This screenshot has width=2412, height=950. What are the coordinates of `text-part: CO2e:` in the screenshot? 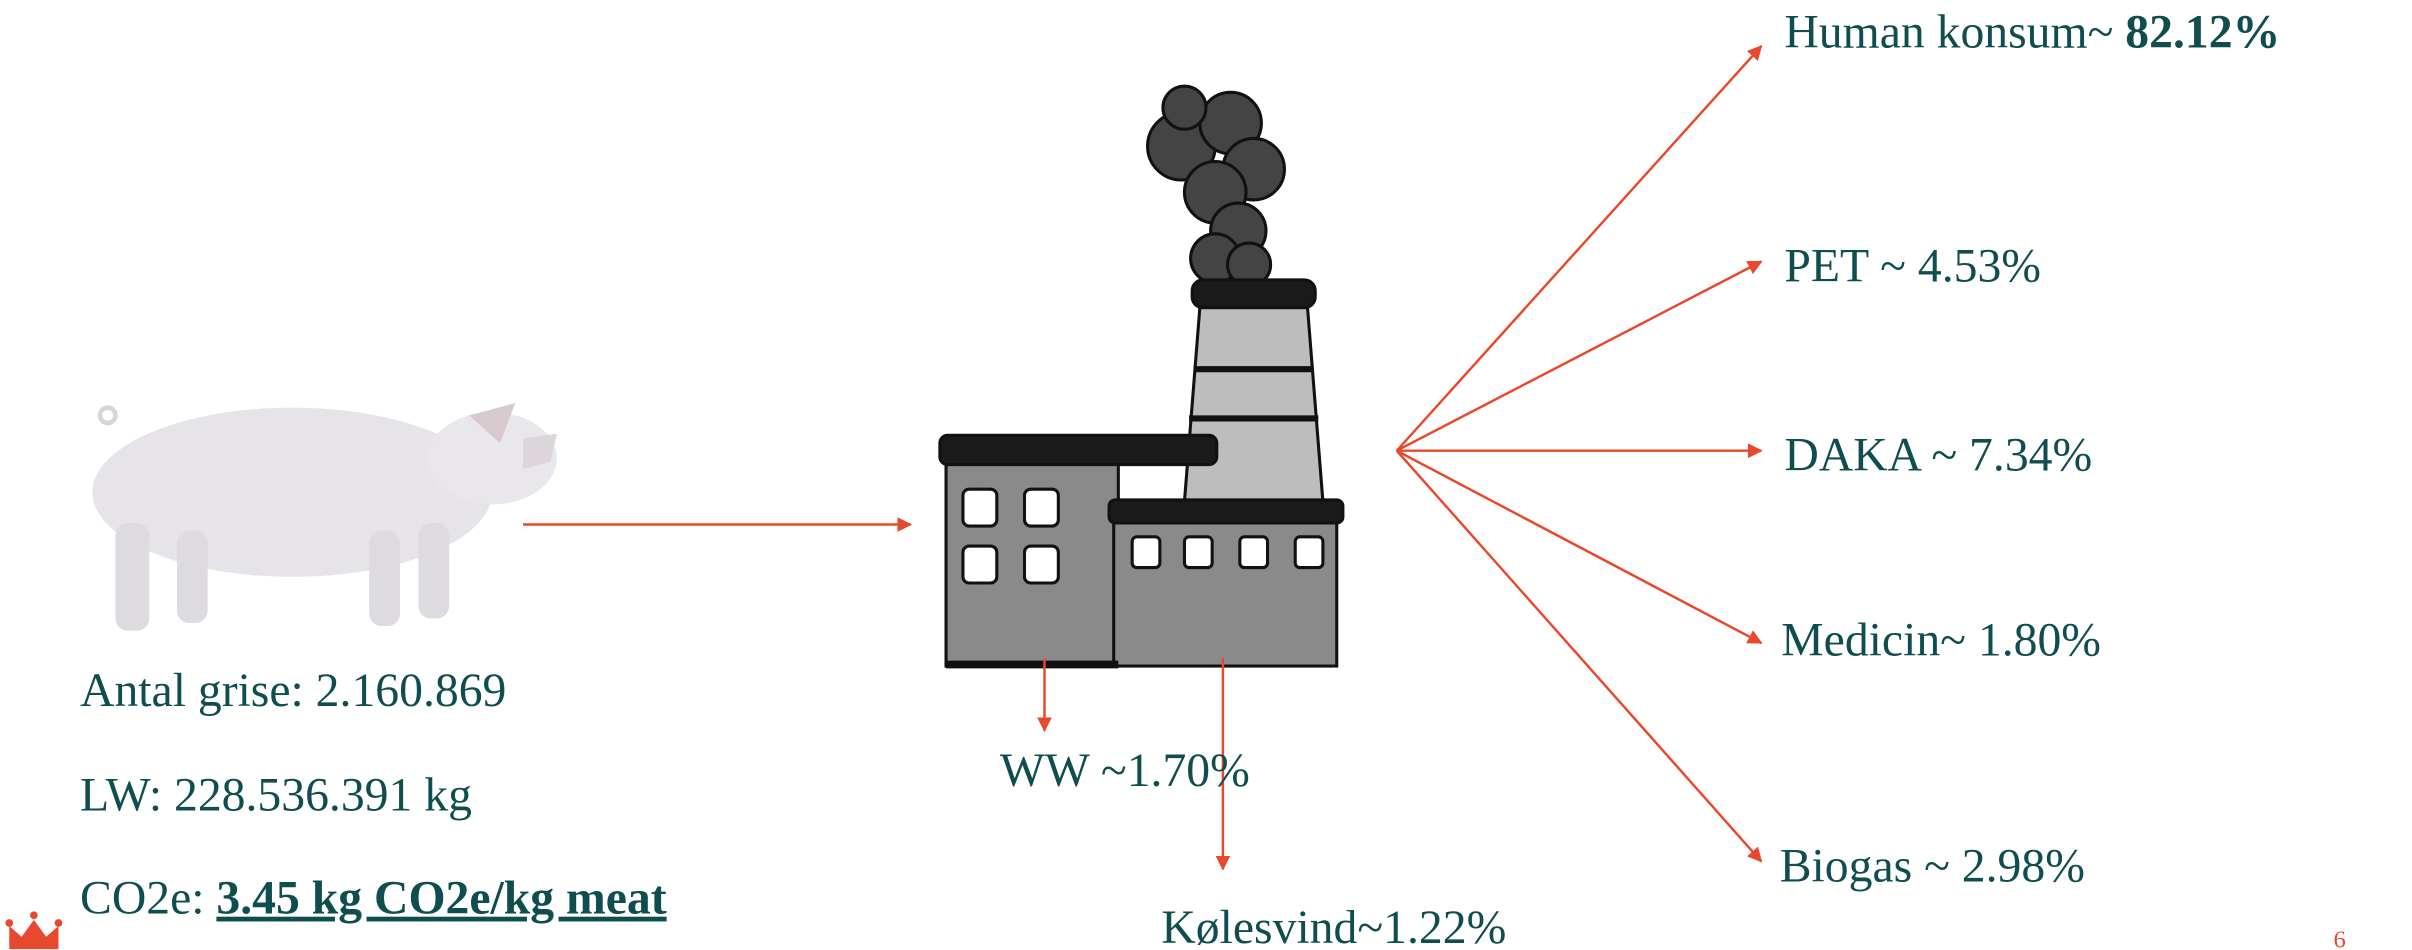 It's located at (148, 899).